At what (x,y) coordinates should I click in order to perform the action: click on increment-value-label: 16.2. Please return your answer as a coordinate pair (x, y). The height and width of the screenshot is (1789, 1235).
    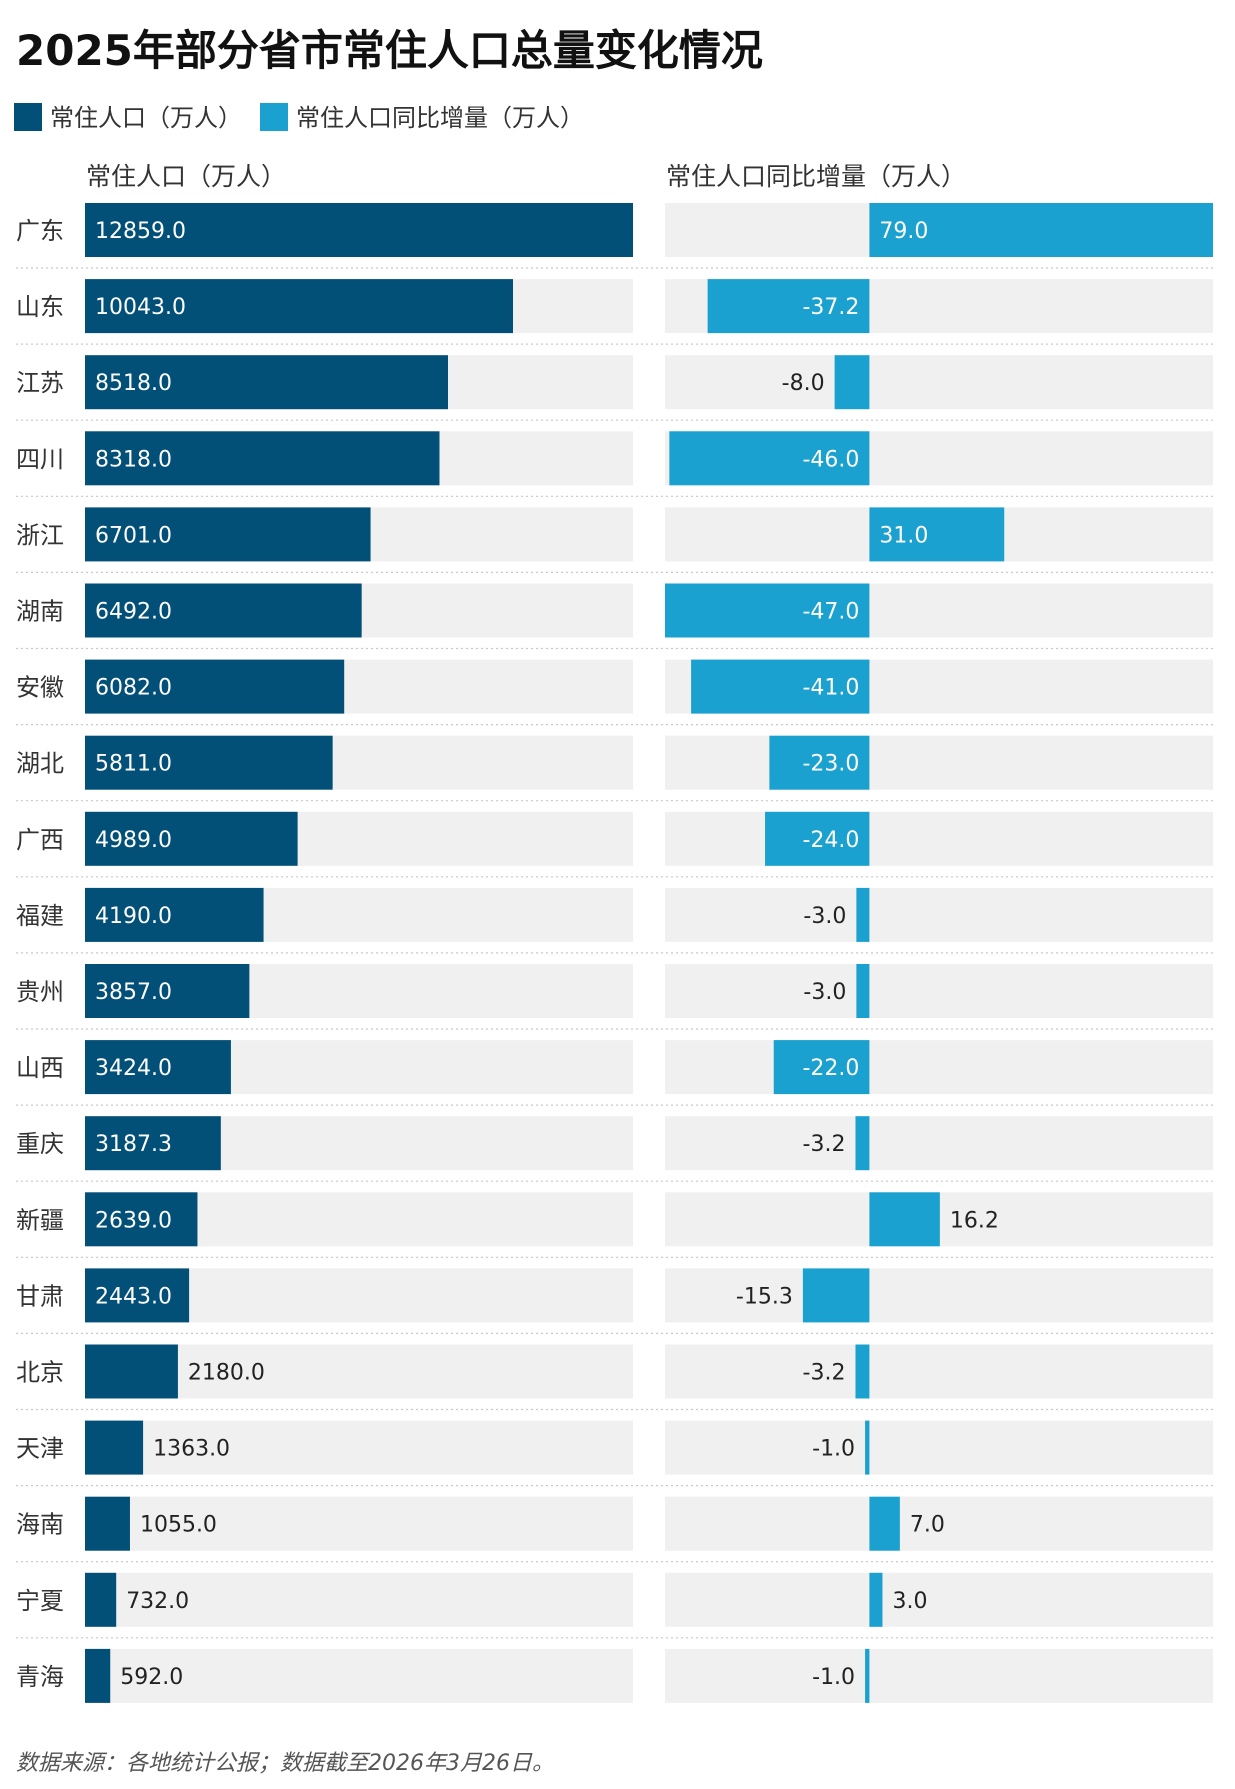
    Looking at the image, I should click on (974, 1220).